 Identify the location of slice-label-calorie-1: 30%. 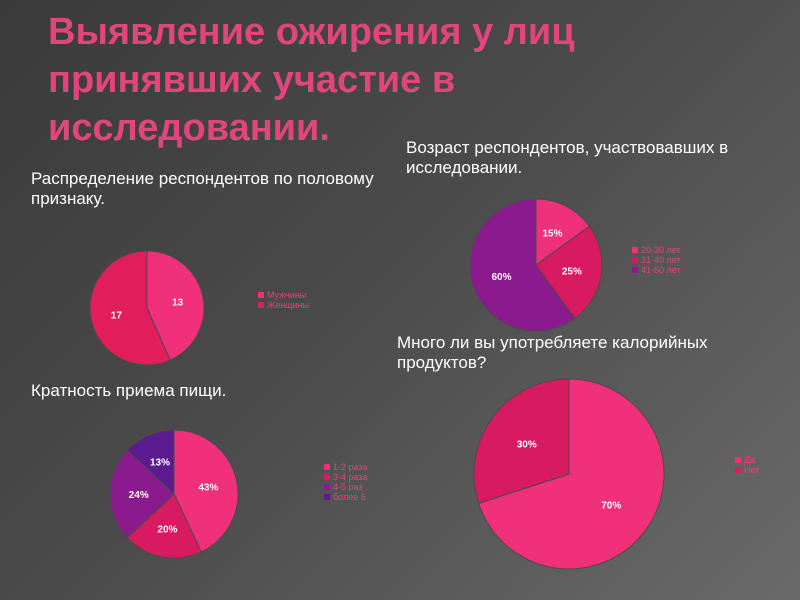
(527, 444).